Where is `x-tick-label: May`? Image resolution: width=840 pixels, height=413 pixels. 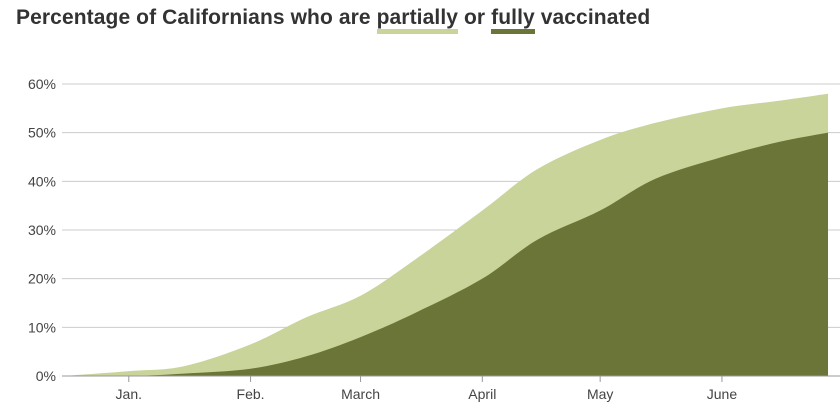
x-tick-label: May is located at coordinates (600, 394).